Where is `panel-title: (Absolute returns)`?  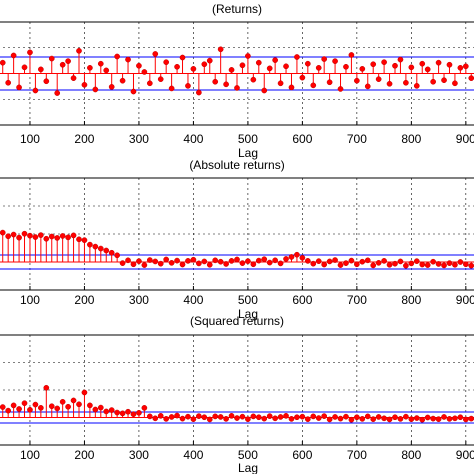
panel-title: (Absolute returns) is located at coordinates (236, 165).